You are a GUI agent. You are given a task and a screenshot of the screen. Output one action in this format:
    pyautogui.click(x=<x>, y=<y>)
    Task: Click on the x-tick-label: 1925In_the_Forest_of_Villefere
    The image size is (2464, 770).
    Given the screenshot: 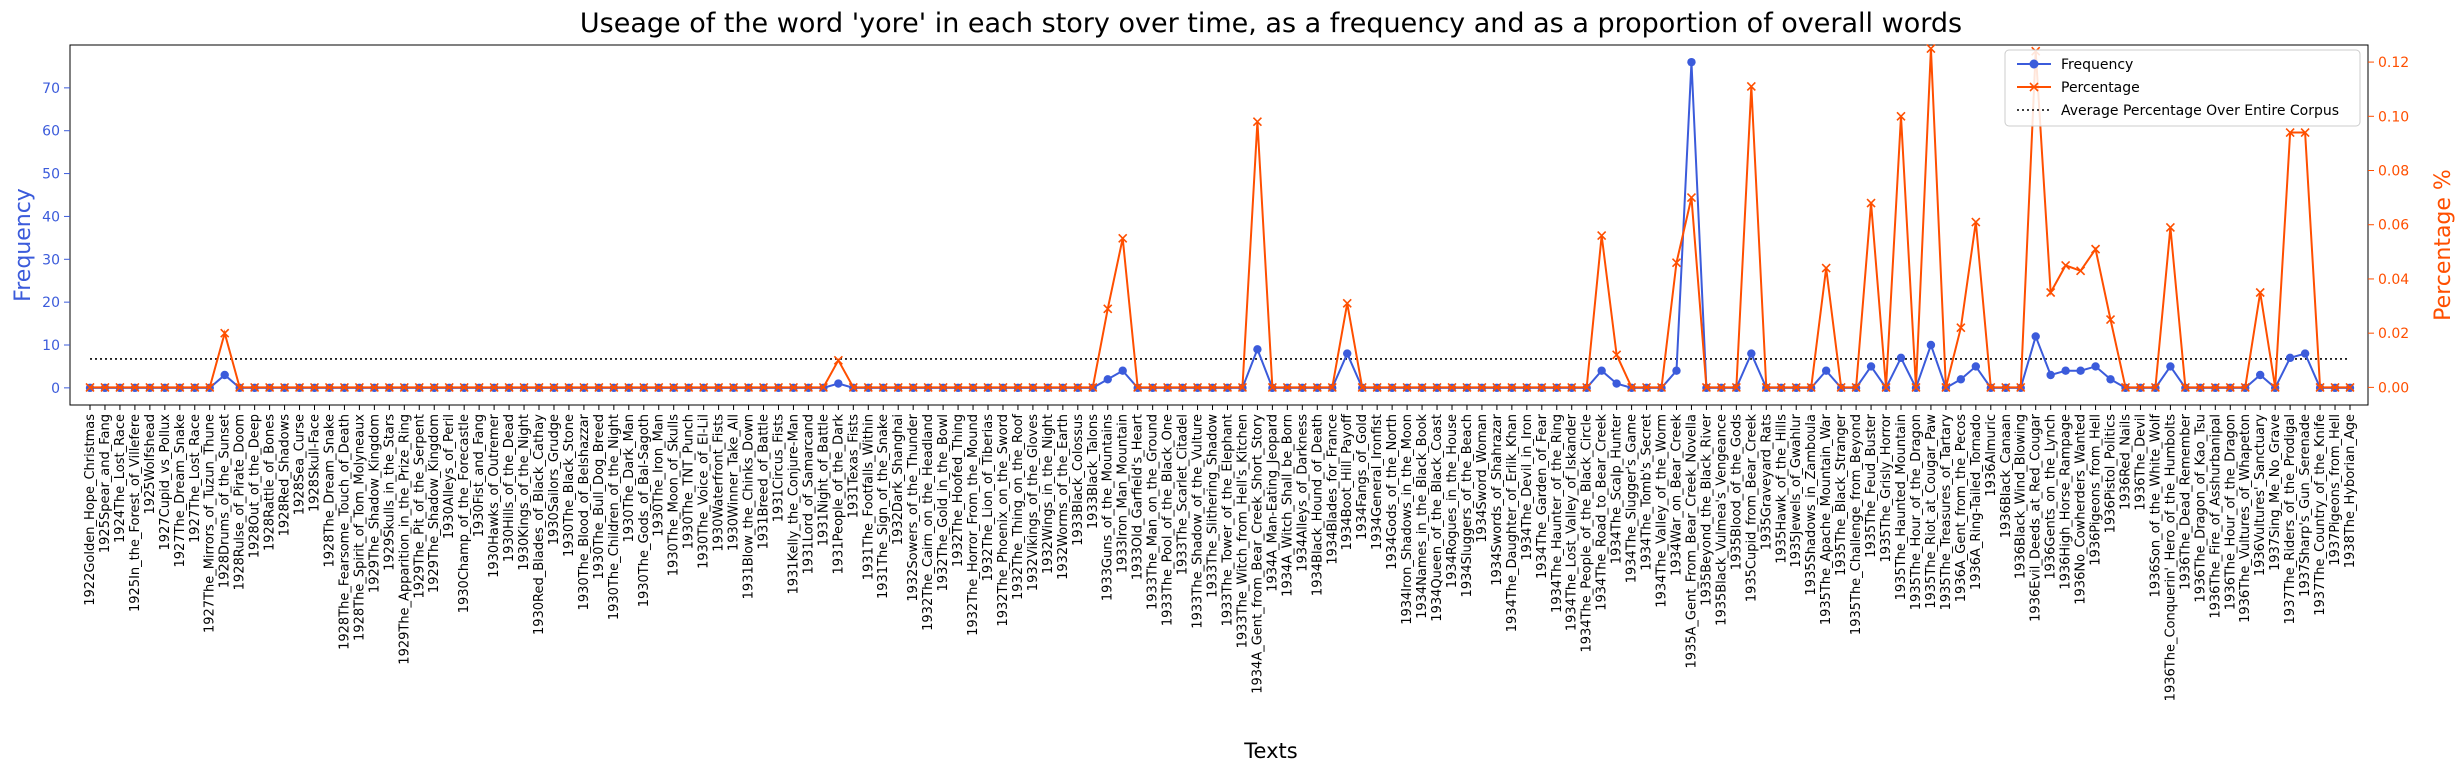 What is the action you would take?
    pyautogui.click(x=135, y=513)
    